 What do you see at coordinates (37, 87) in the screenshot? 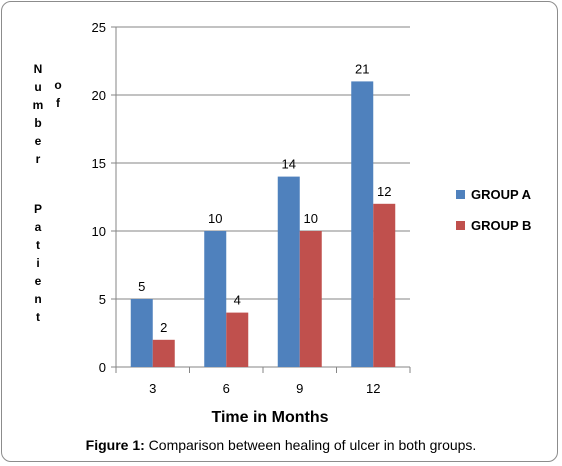
I see `y-title-letter: u` at bounding box center [37, 87].